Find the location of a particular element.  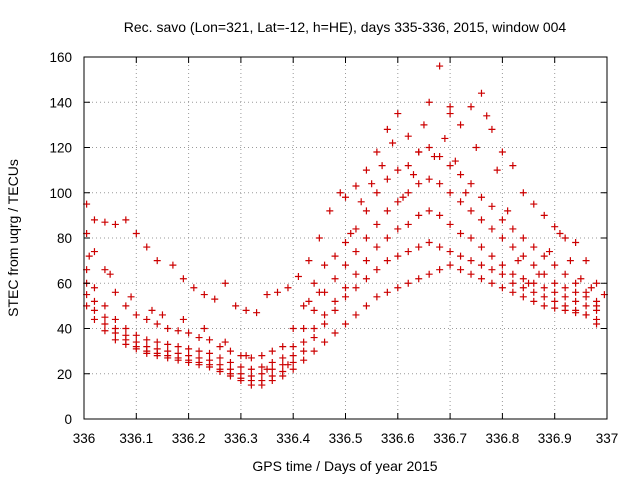

y-tick-label: 0 is located at coordinates (68, 419).